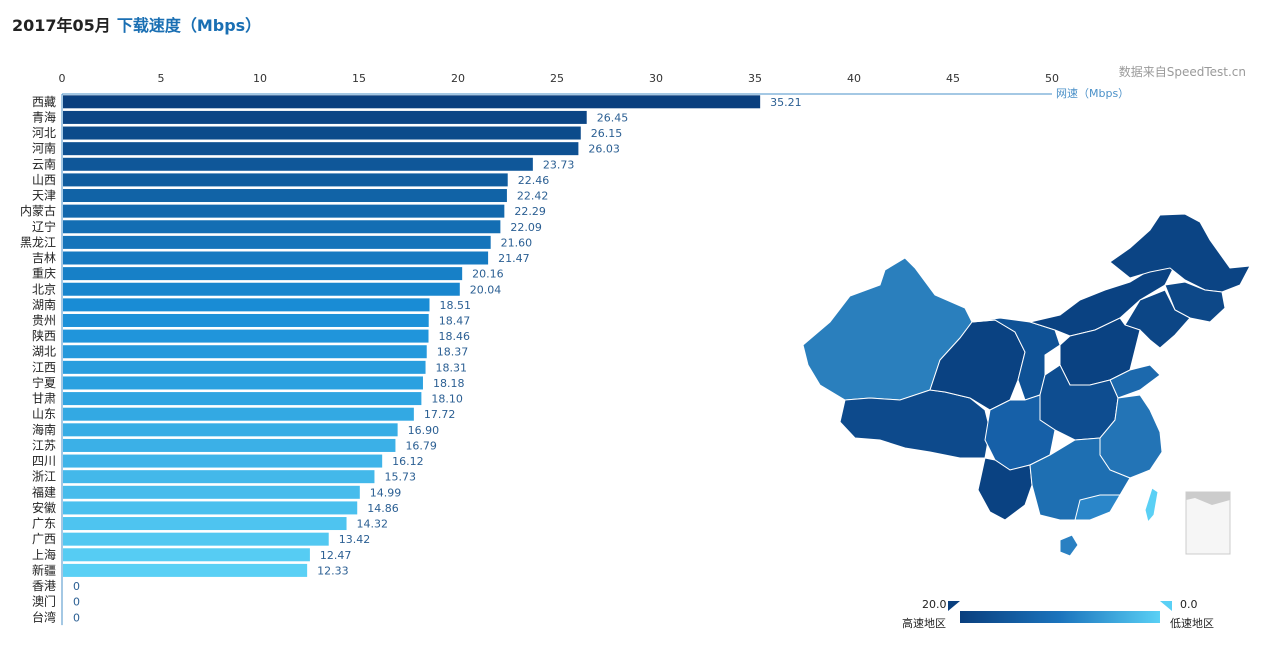  Describe the element at coordinates (1052, 78) in the screenshot. I see `x-tick-label: 50` at that location.